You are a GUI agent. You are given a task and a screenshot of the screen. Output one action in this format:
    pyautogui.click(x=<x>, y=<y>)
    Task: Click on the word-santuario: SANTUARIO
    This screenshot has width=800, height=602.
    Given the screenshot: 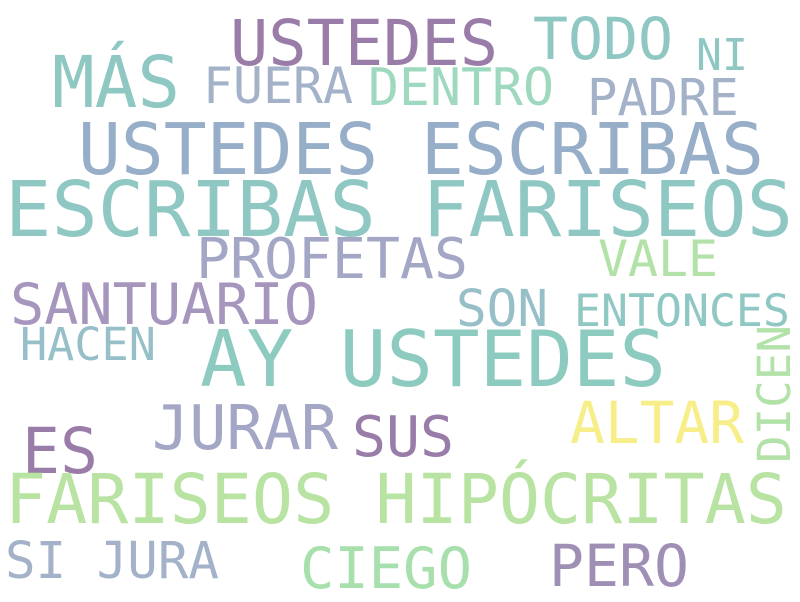 What is the action you would take?
    pyautogui.click(x=164, y=305)
    